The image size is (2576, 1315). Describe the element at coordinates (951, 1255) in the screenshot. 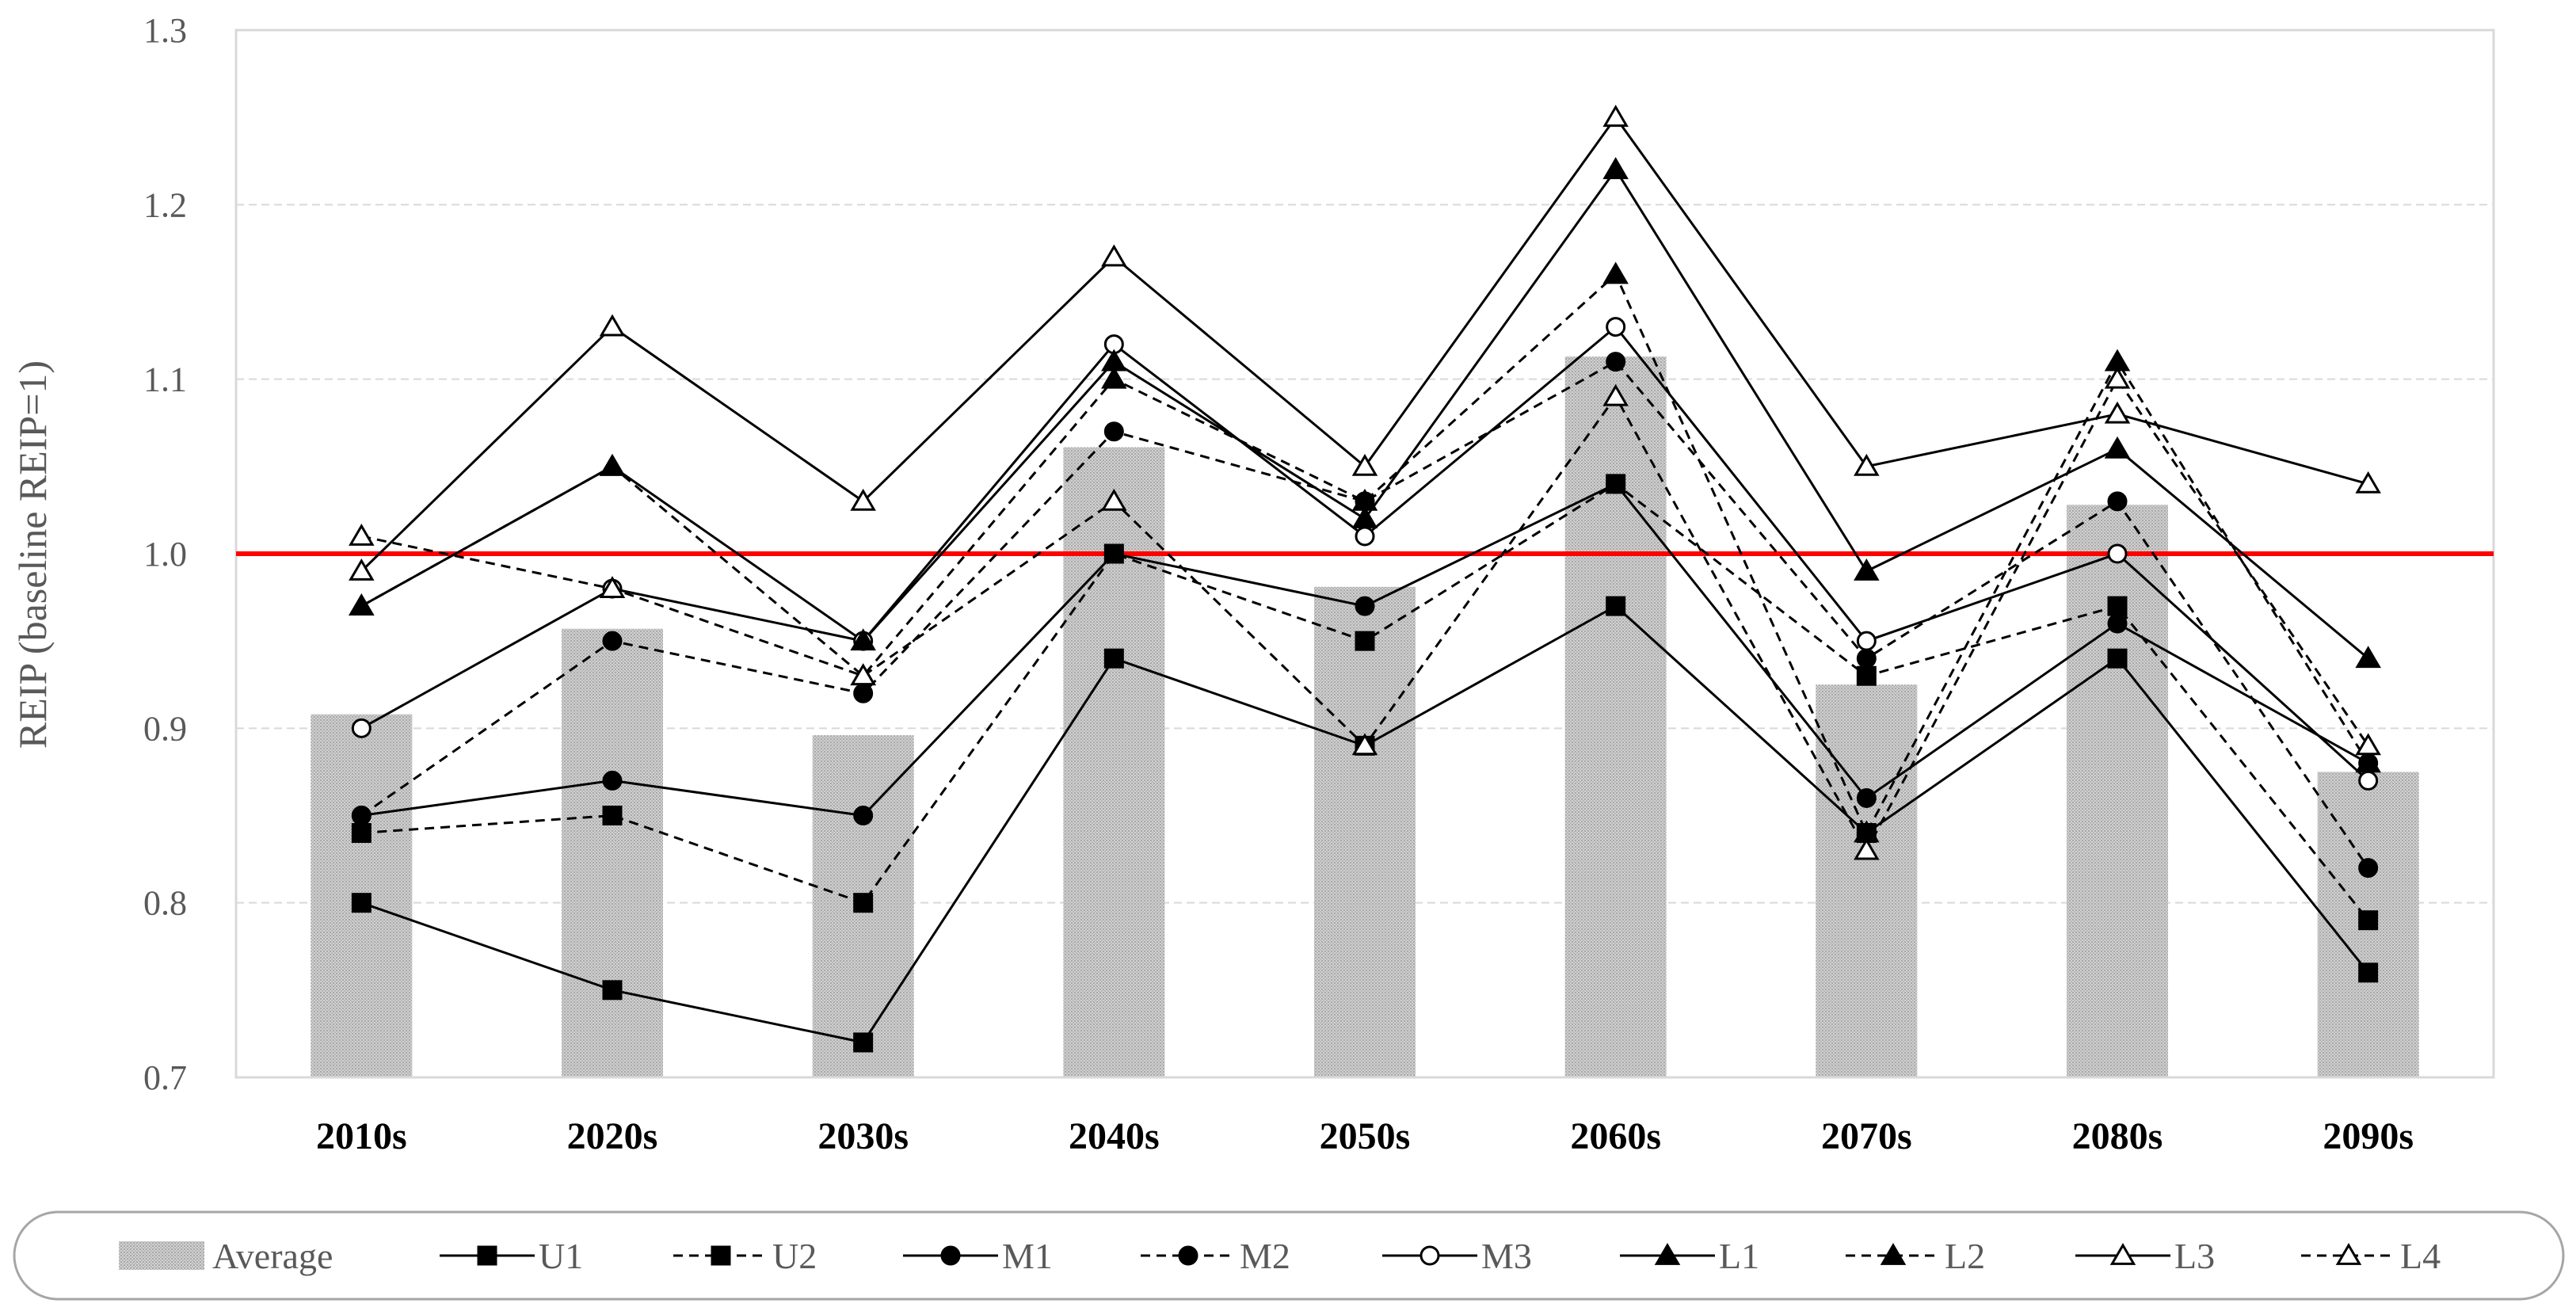

I see `legend-marker-m1` at that location.